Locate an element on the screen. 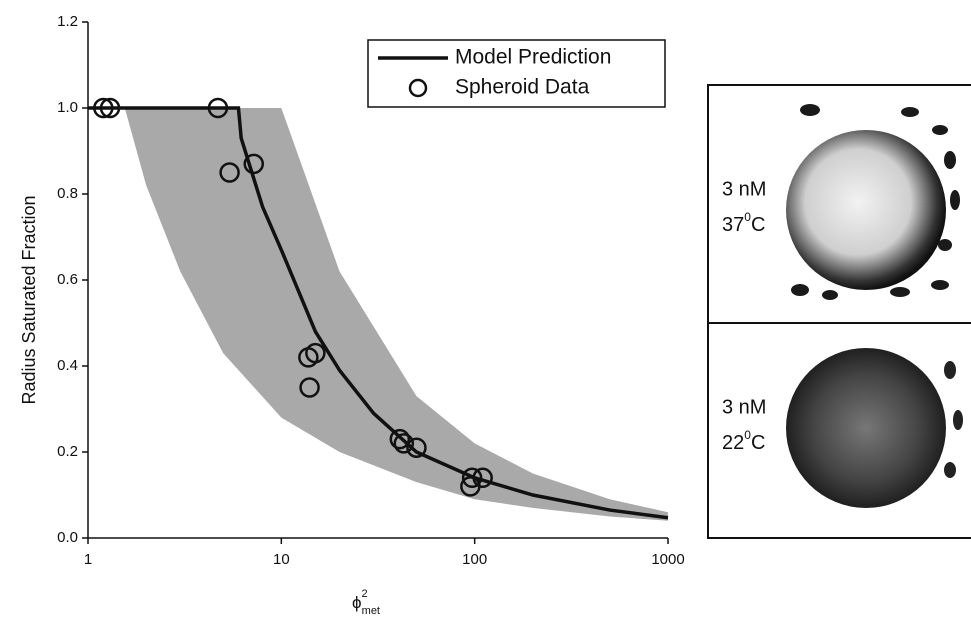  y-tick-label: 0.4 is located at coordinates (67, 365).